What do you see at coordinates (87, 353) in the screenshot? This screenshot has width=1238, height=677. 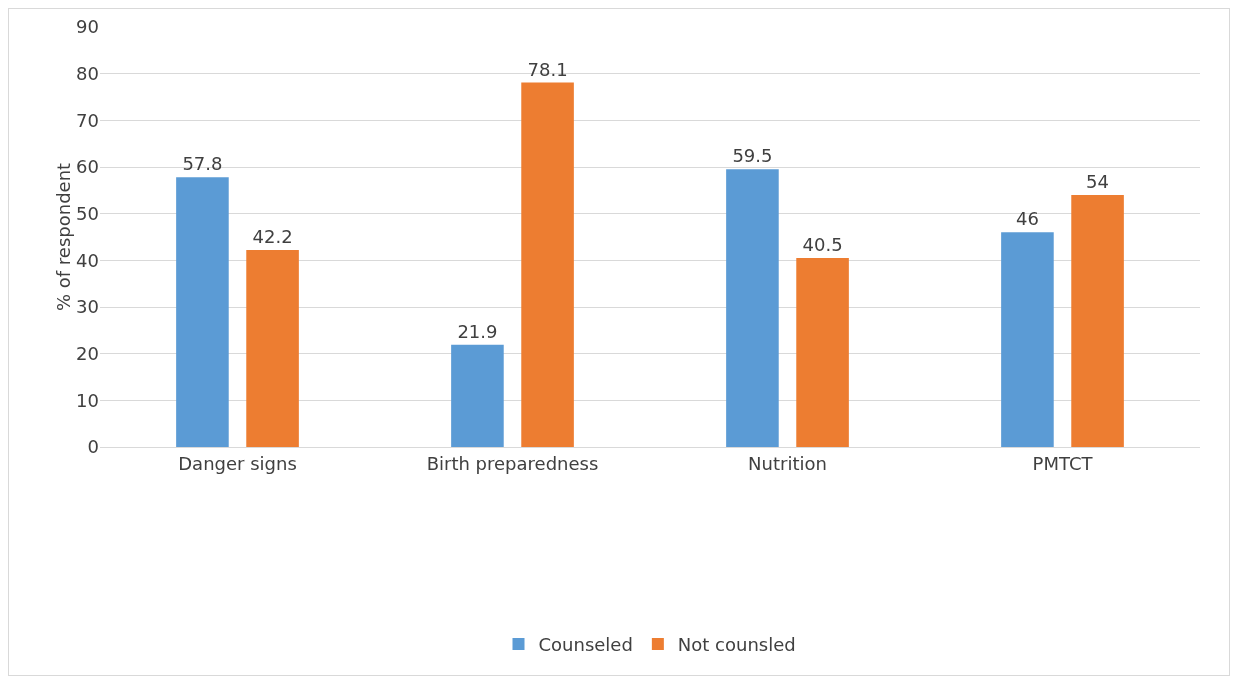 I see `y-tick-label: 20` at bounding box center [87, 353].